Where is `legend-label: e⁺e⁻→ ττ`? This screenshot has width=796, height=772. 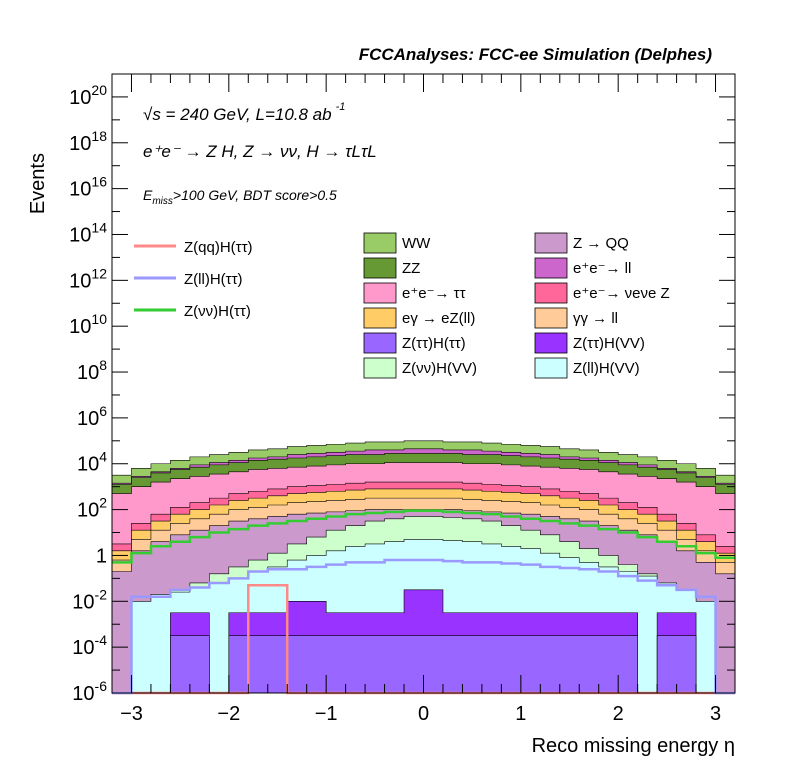 legend-label: e⁺e⁻→ ττ is located at coordinates (434, 293).